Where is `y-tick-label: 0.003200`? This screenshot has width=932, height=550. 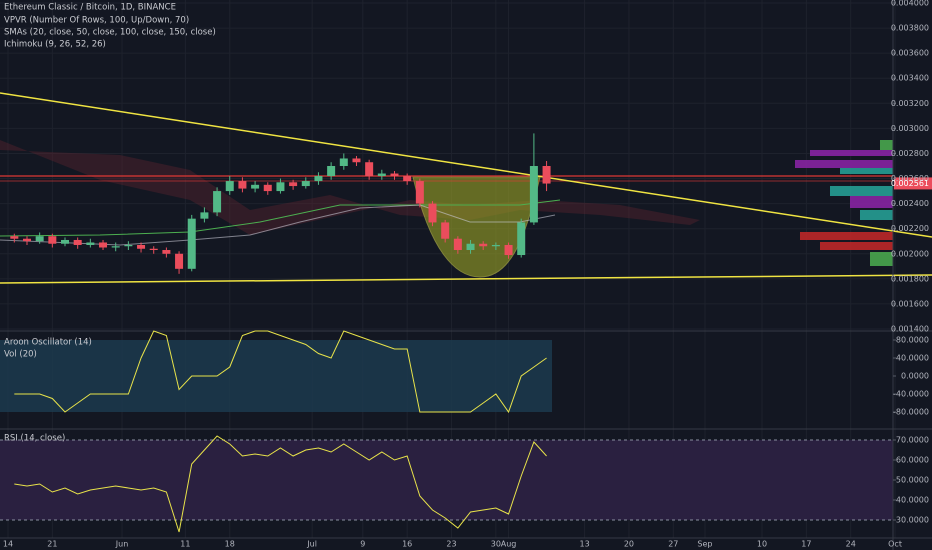 y-tick-label: 0.003200 is located at coordinates (910, 103).